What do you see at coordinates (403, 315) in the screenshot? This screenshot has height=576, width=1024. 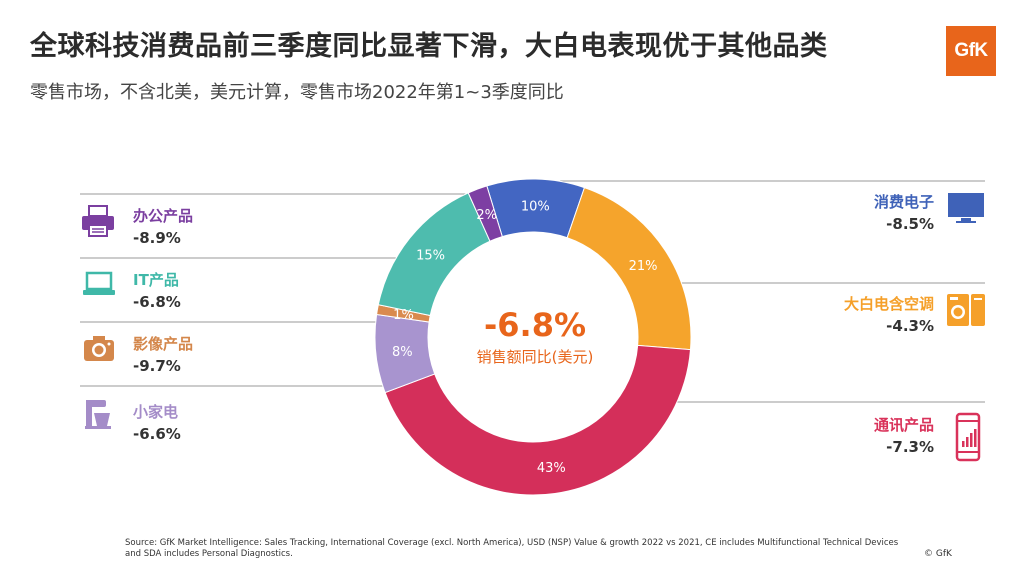 I see `donut-slice-label-4: 1%` at bounding box center [403, 315].